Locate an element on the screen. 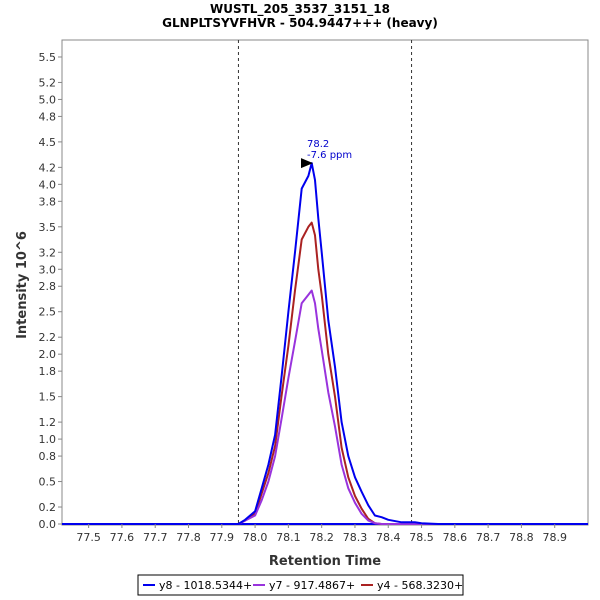 This screenshot has height=600, width=600. legend-label: y4 - 568.3230+ is located at coordinates (420, 585).